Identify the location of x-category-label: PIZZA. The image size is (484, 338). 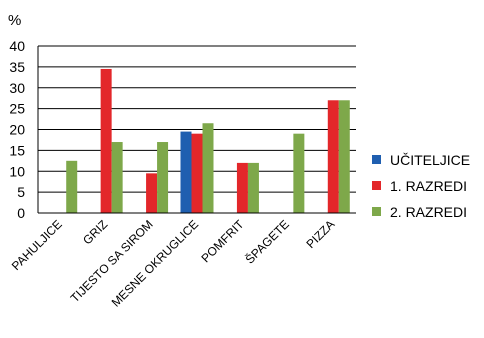
(320, 234).